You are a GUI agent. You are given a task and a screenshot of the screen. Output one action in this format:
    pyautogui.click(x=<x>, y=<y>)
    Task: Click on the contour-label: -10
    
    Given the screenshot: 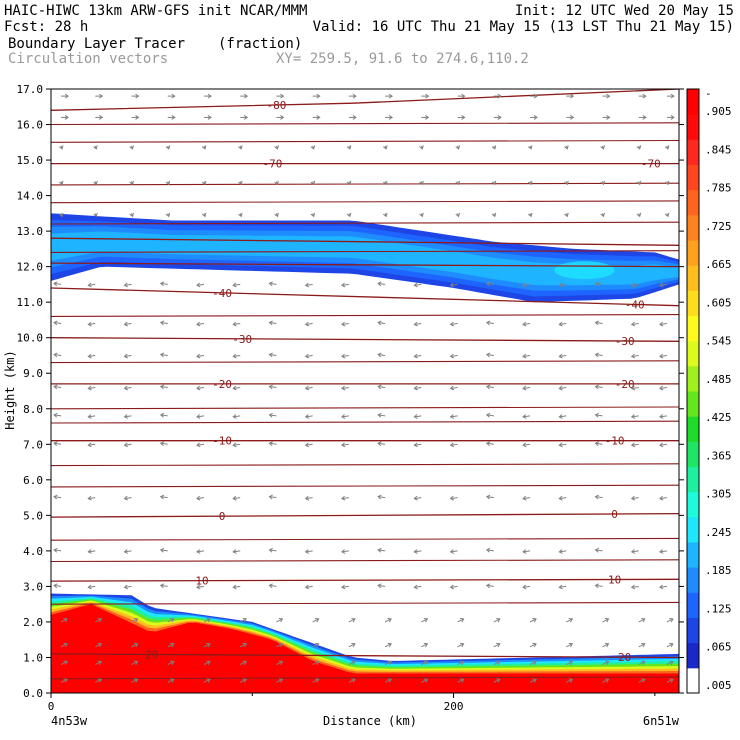 What is the action you would take?
    pyautogui.click(x=615, y=441)
    